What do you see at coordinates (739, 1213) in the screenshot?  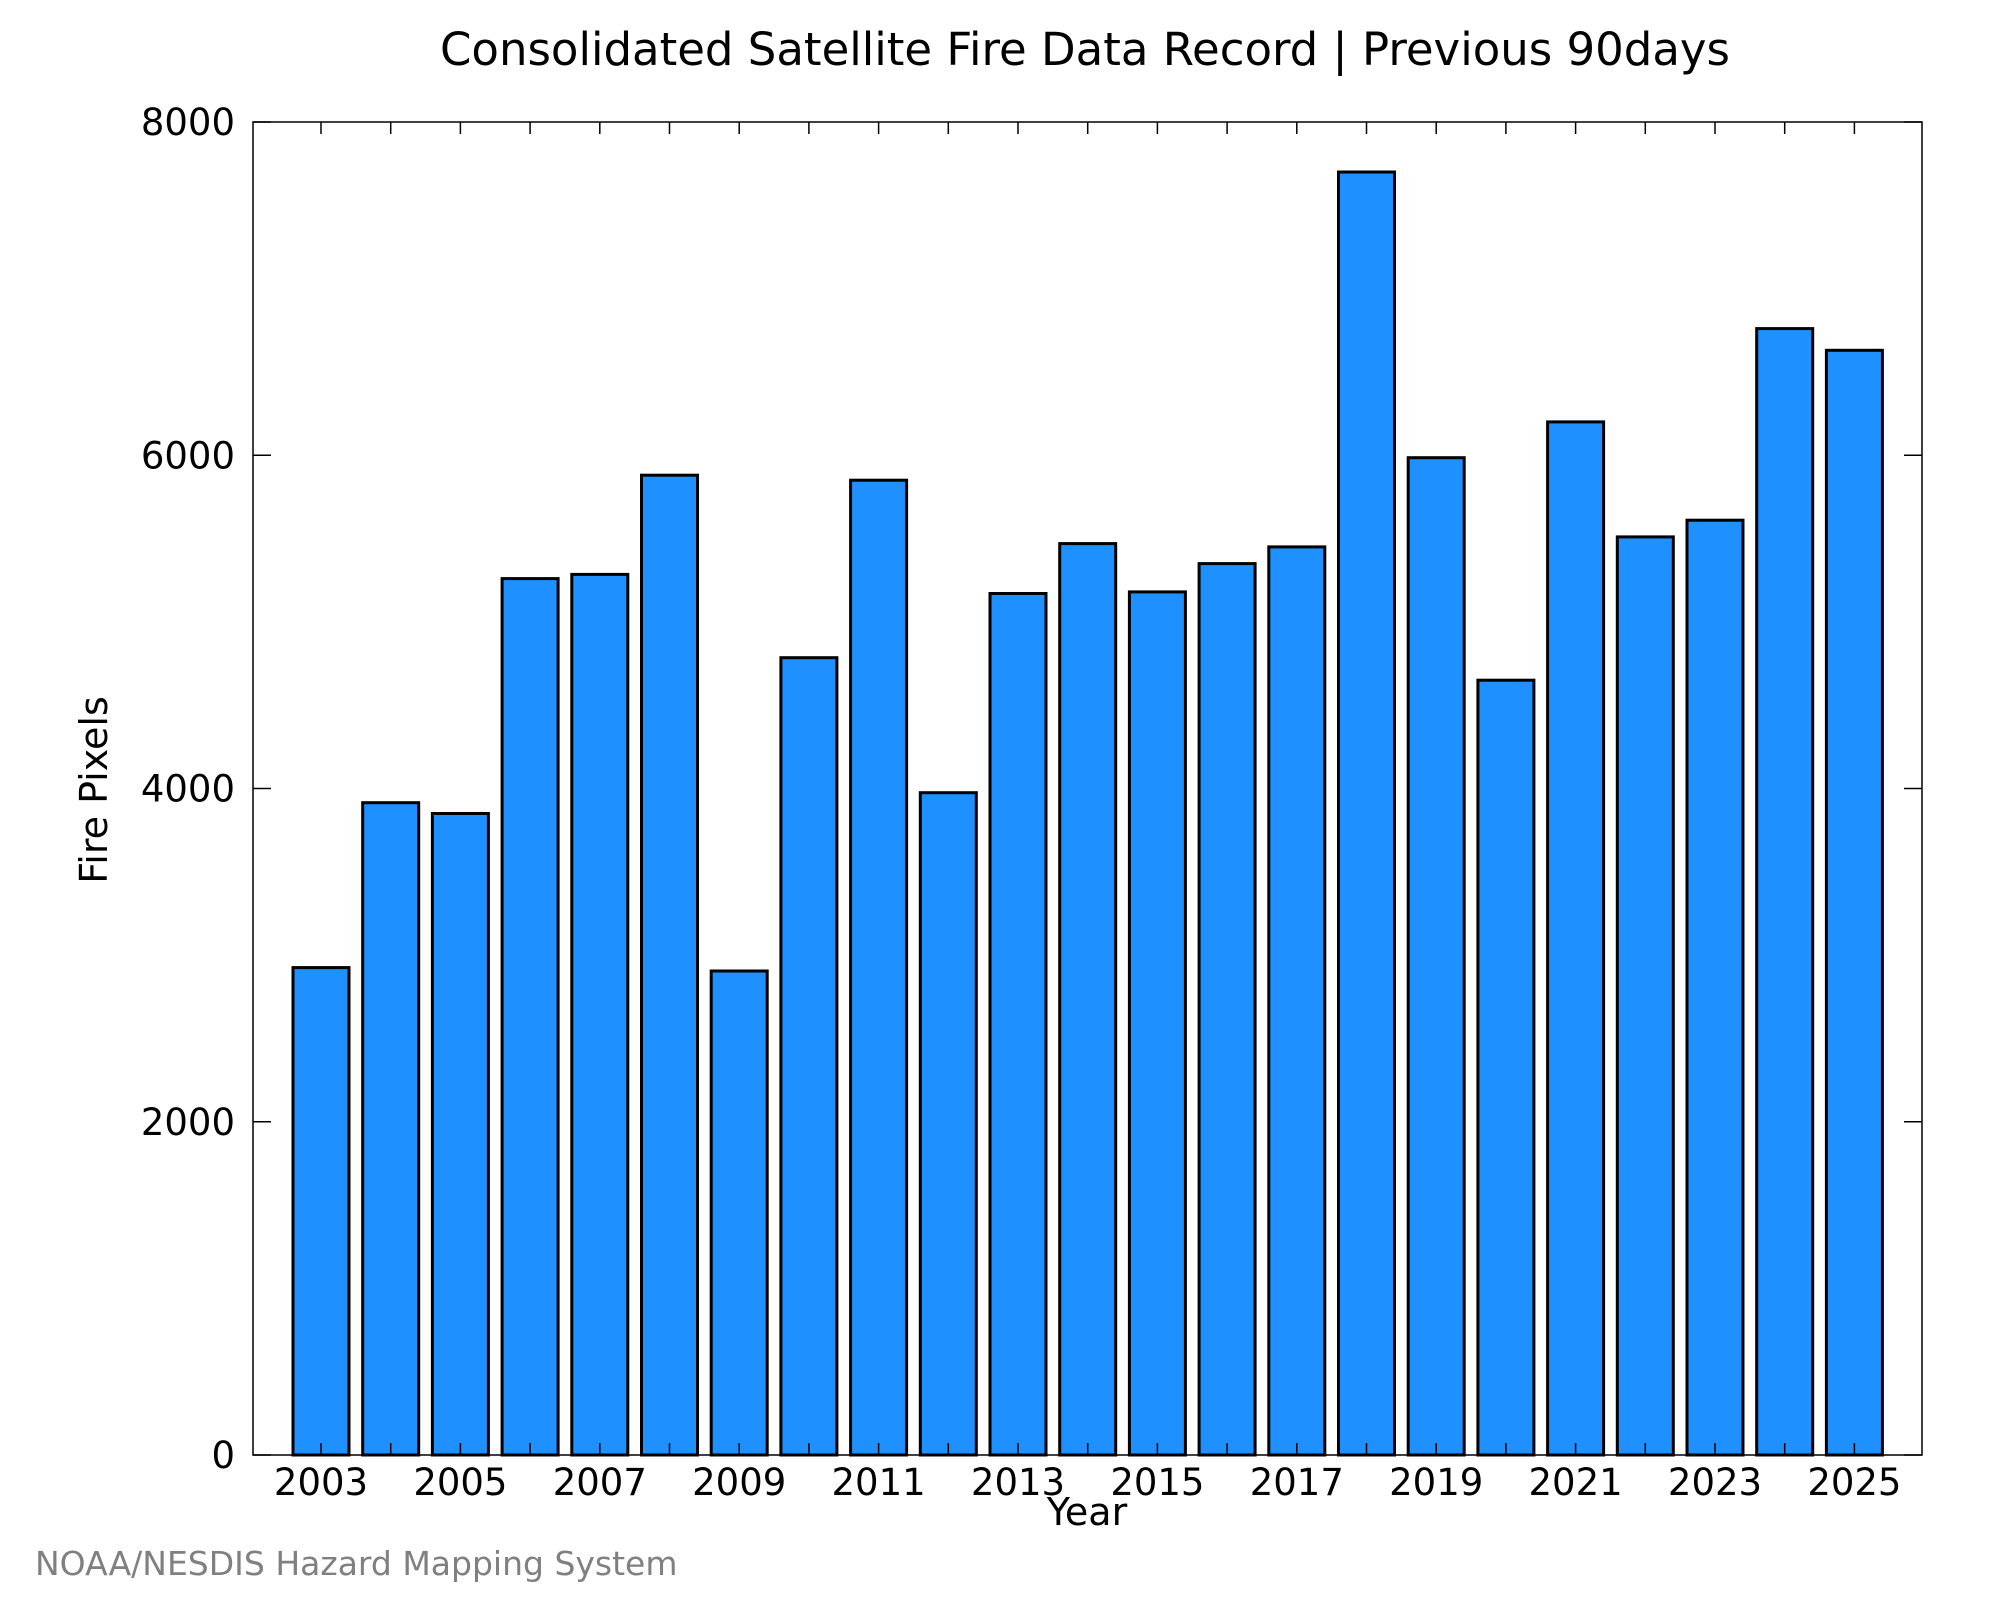 I see `bar-2009` at bounding box center [739, 1213].